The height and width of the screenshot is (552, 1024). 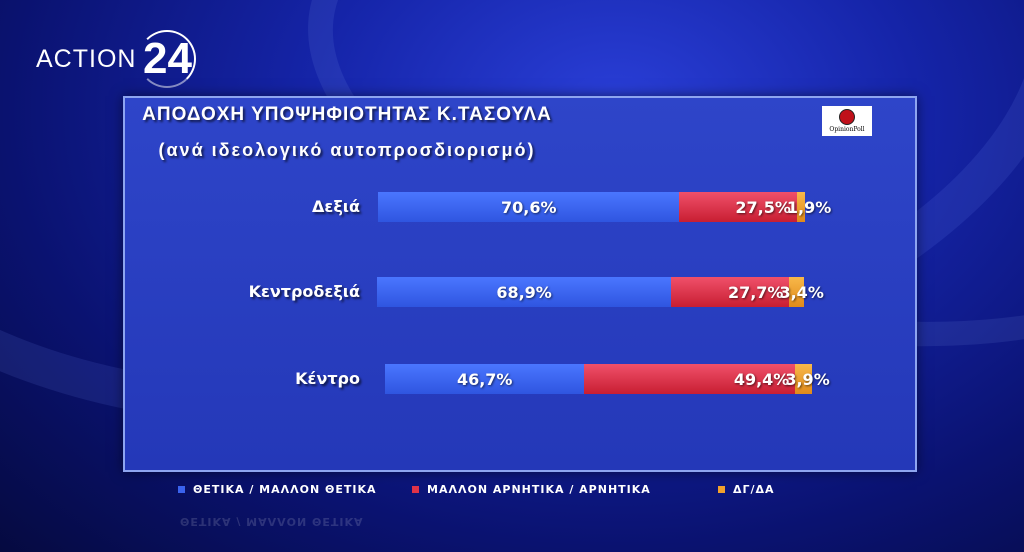 I want to click on pollster-logo-icon, so click(x=847, y=117).